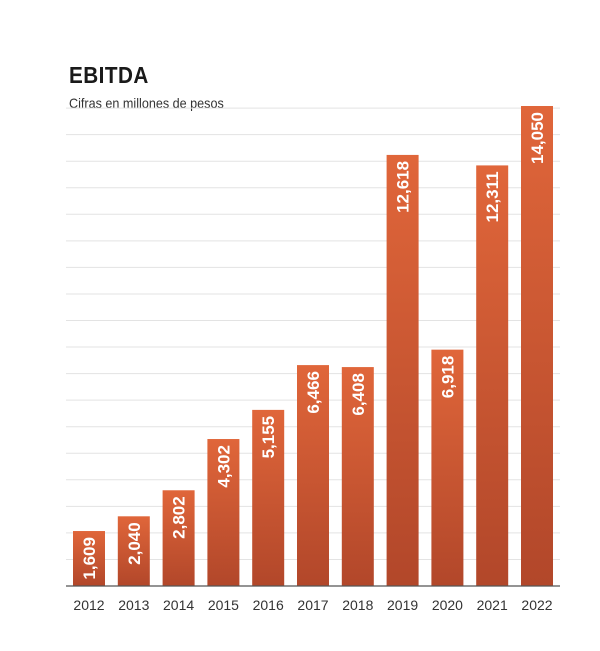 This screenshot has height=651, width=600. What do you see at coordinates (268, 437) in the screenshot?
I see `data-label: 5,155` at bounding box center [268, 437].